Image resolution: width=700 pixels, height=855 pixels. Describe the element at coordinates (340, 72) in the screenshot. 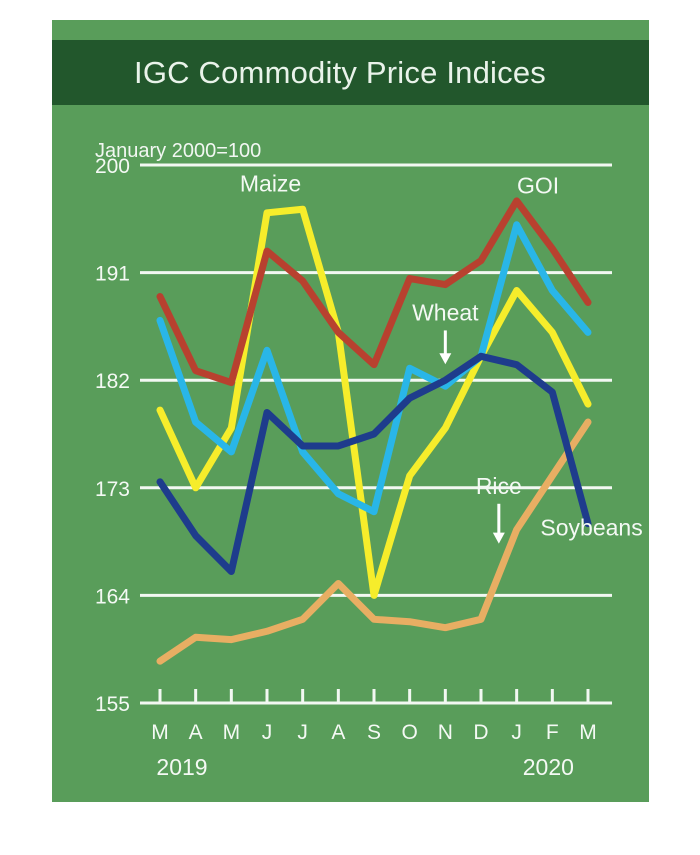

I see `page-title: IGC Commodity Price Indices` at that location.